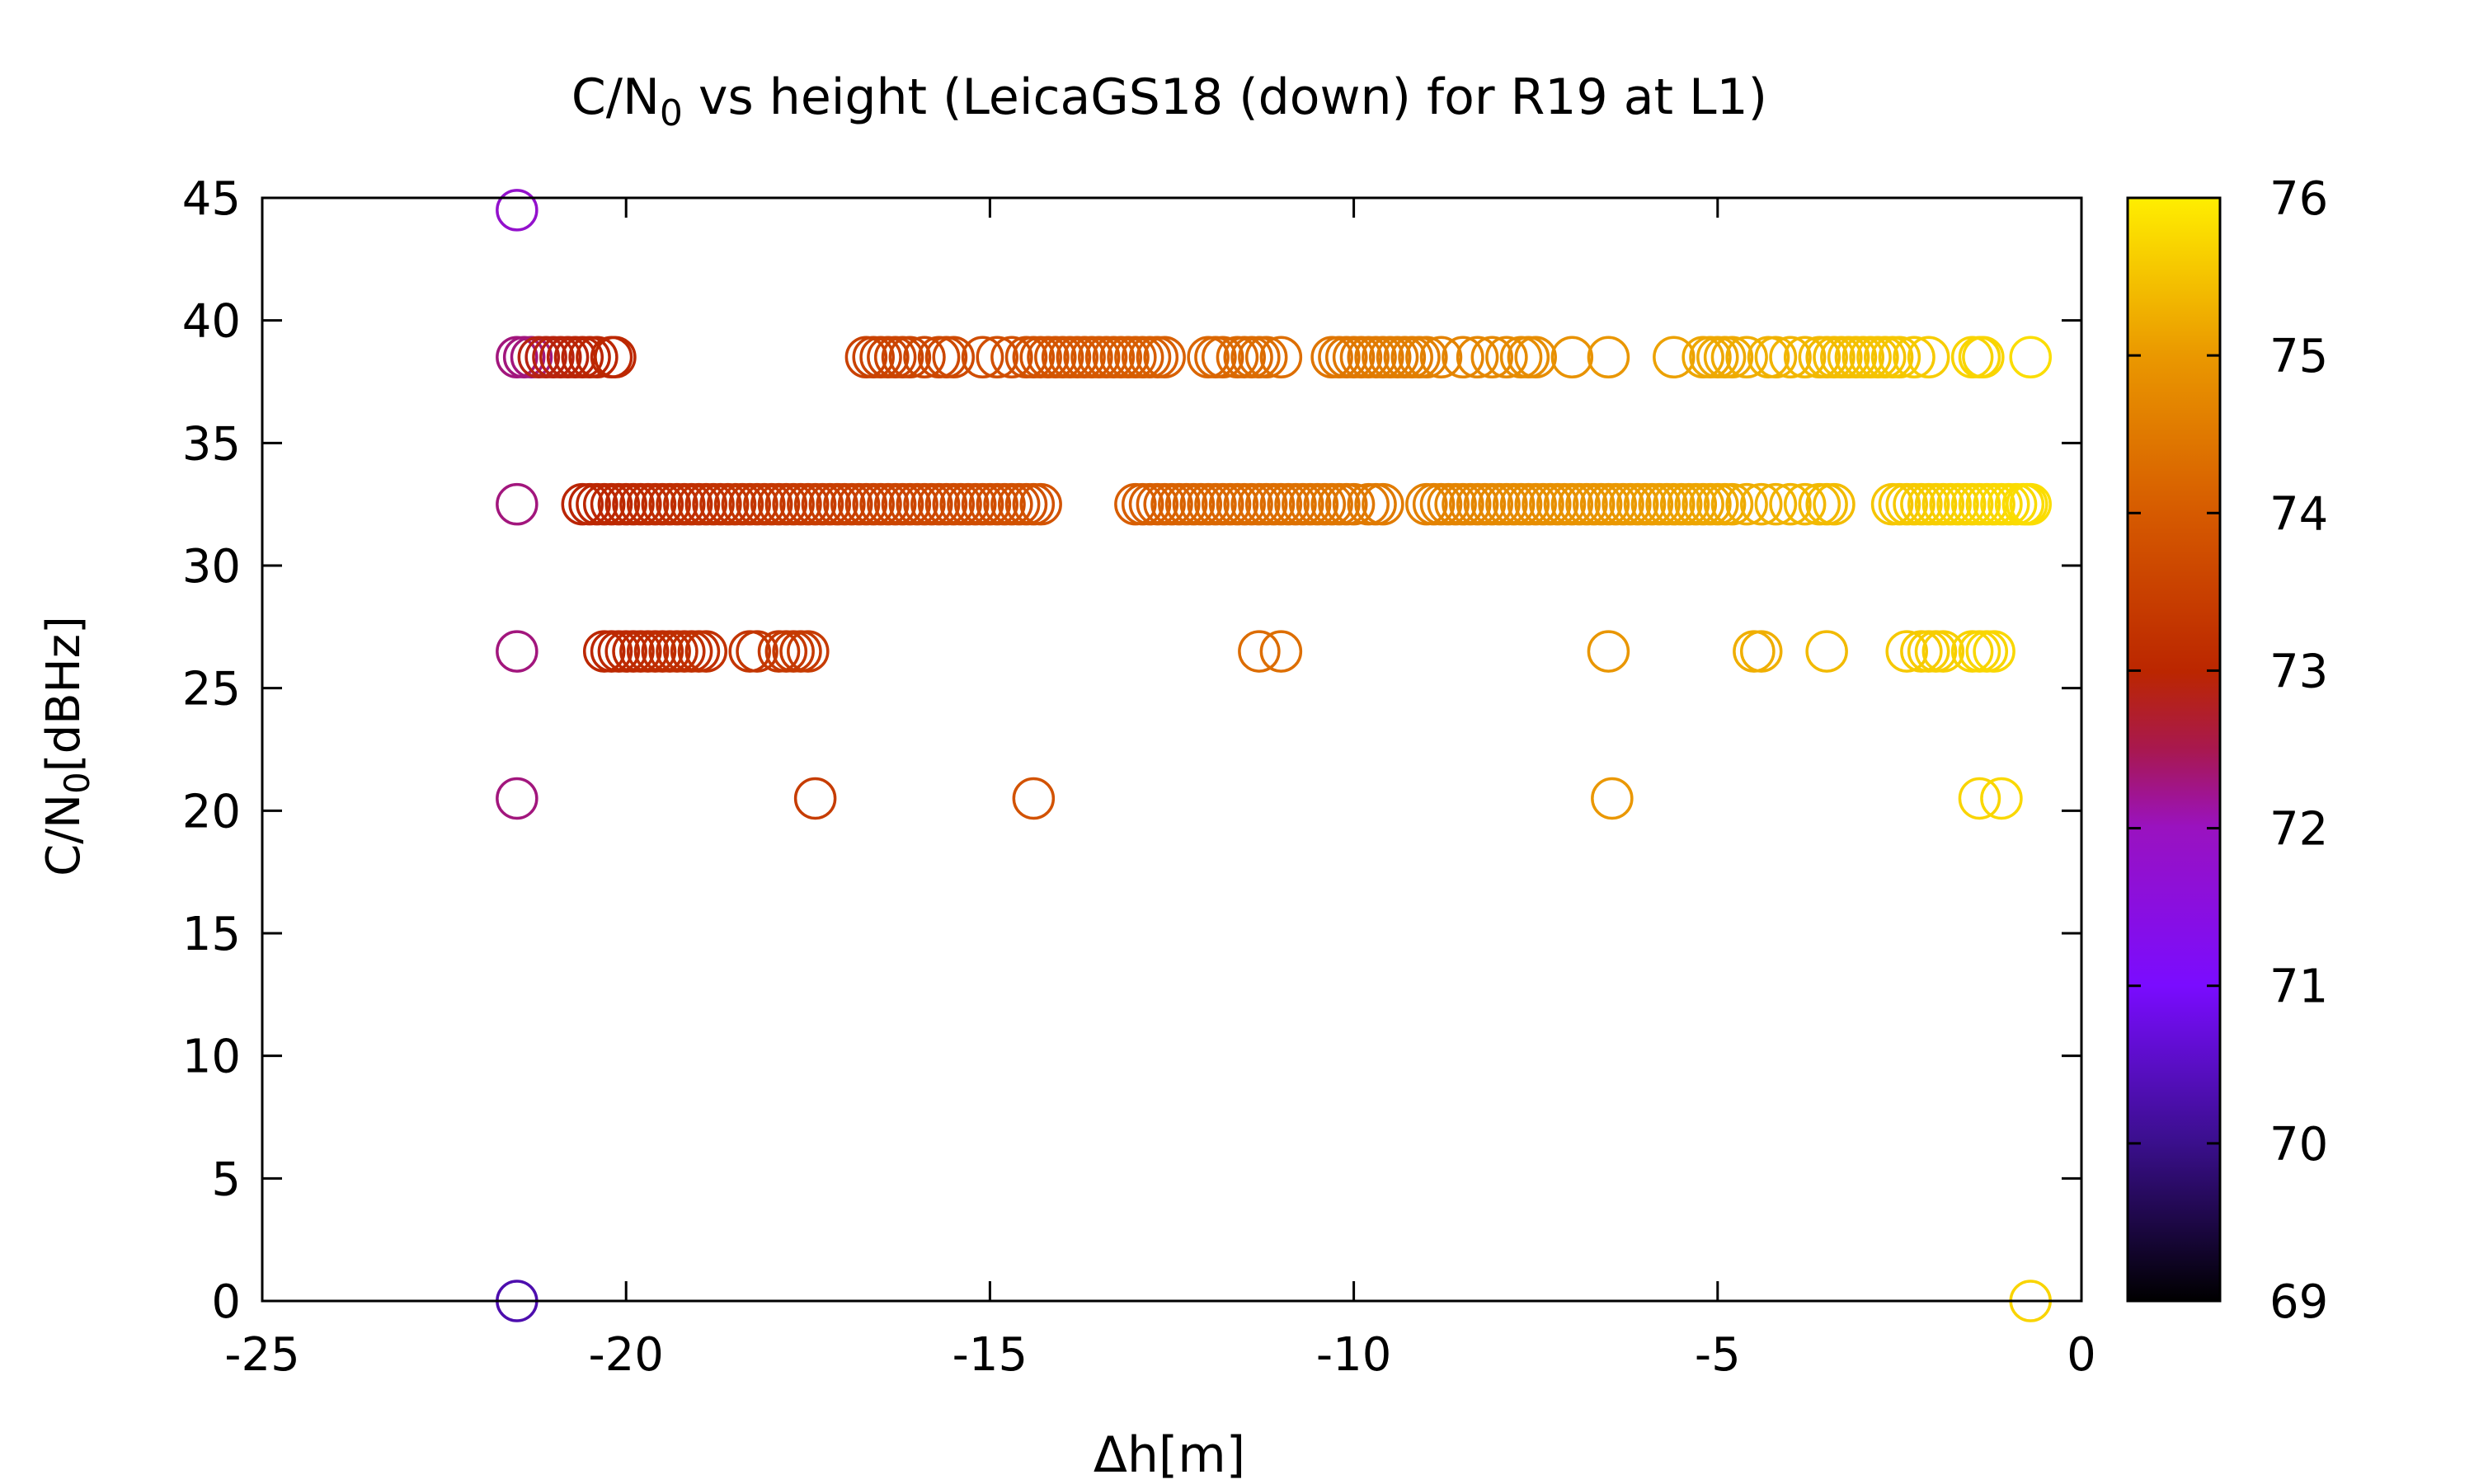 Image resolution: width=2474 pixels, height=1484 pixels. Describe the element at coordinates (211, 567) in the screenshot. I see `y-tick-label: 30` at that location.